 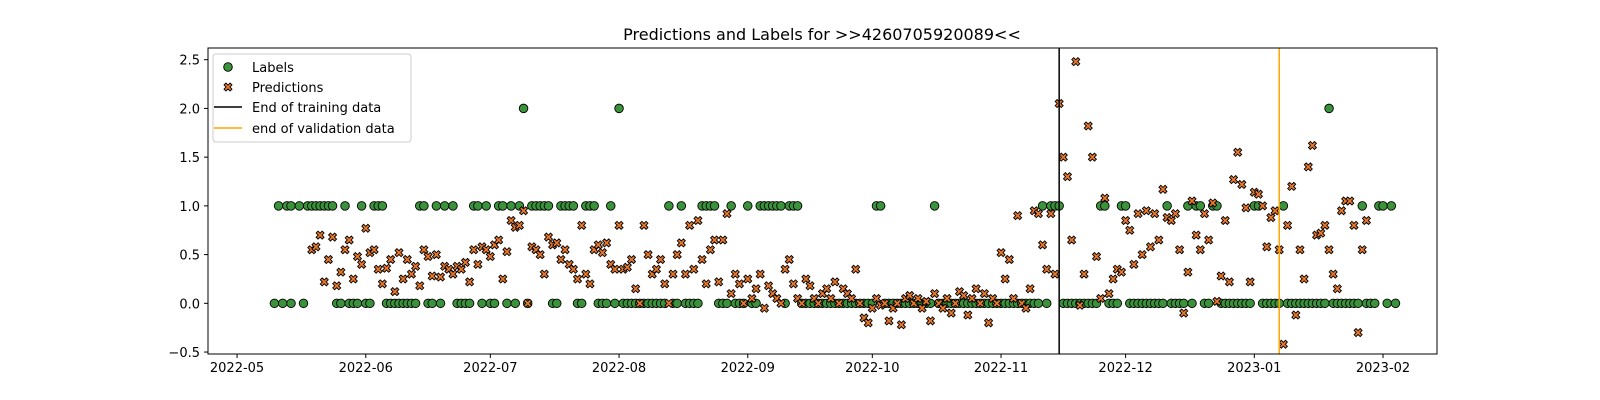 What do you see at coordinates (748, 368) in the screenshot?
I see `x-tick-label: 2022-09` at bounding box center [748, 368].